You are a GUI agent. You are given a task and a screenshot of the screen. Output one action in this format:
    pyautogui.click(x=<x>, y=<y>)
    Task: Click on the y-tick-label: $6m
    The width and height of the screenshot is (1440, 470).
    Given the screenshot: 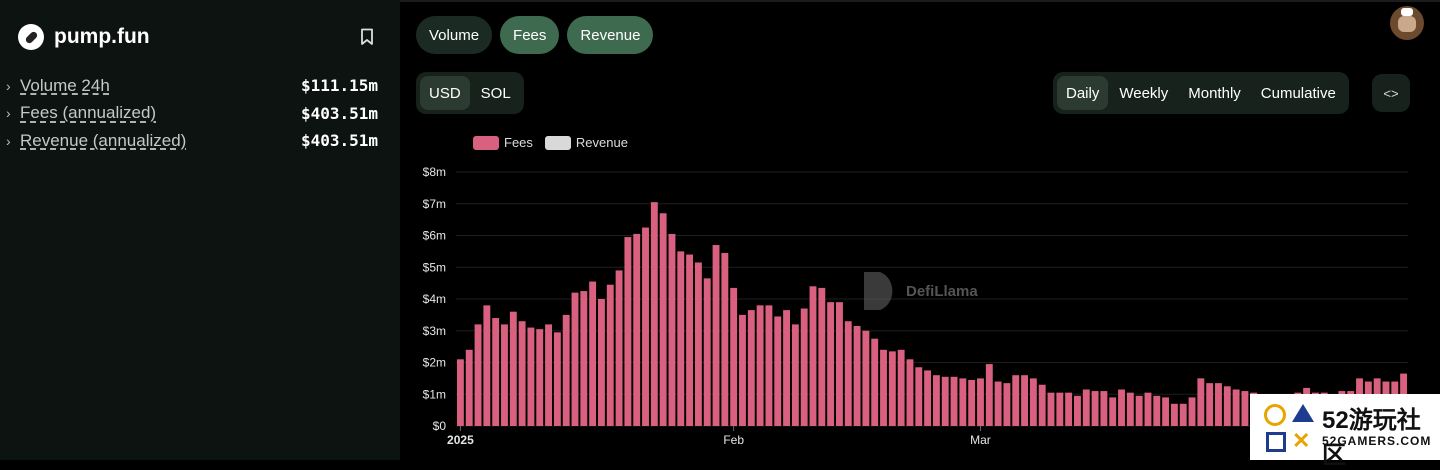 What is the action you would take?
    pyautogui.click(x=434, y=236)
    